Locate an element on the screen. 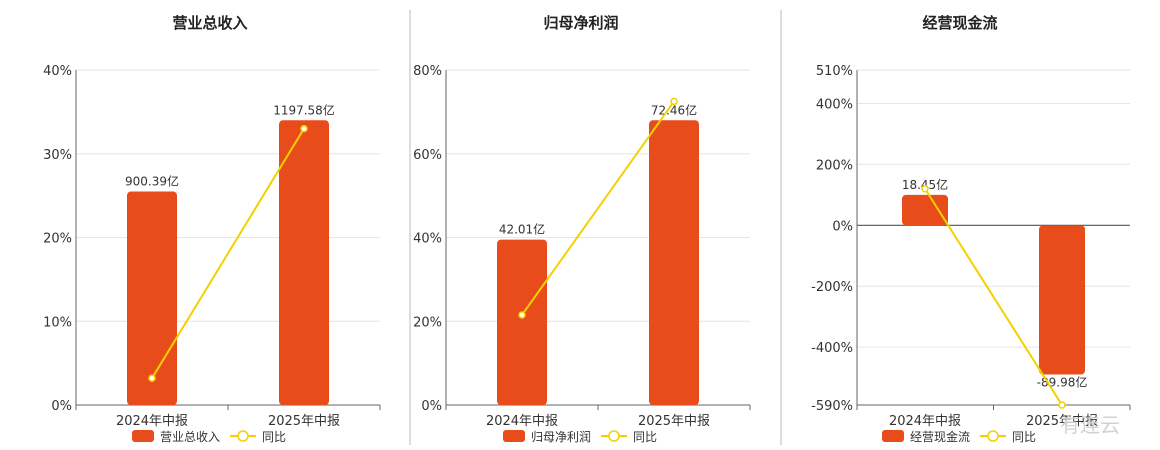 This screenshot has height=450, width=1160. y-tick-label: 510% is located at coordinates (834, 71).